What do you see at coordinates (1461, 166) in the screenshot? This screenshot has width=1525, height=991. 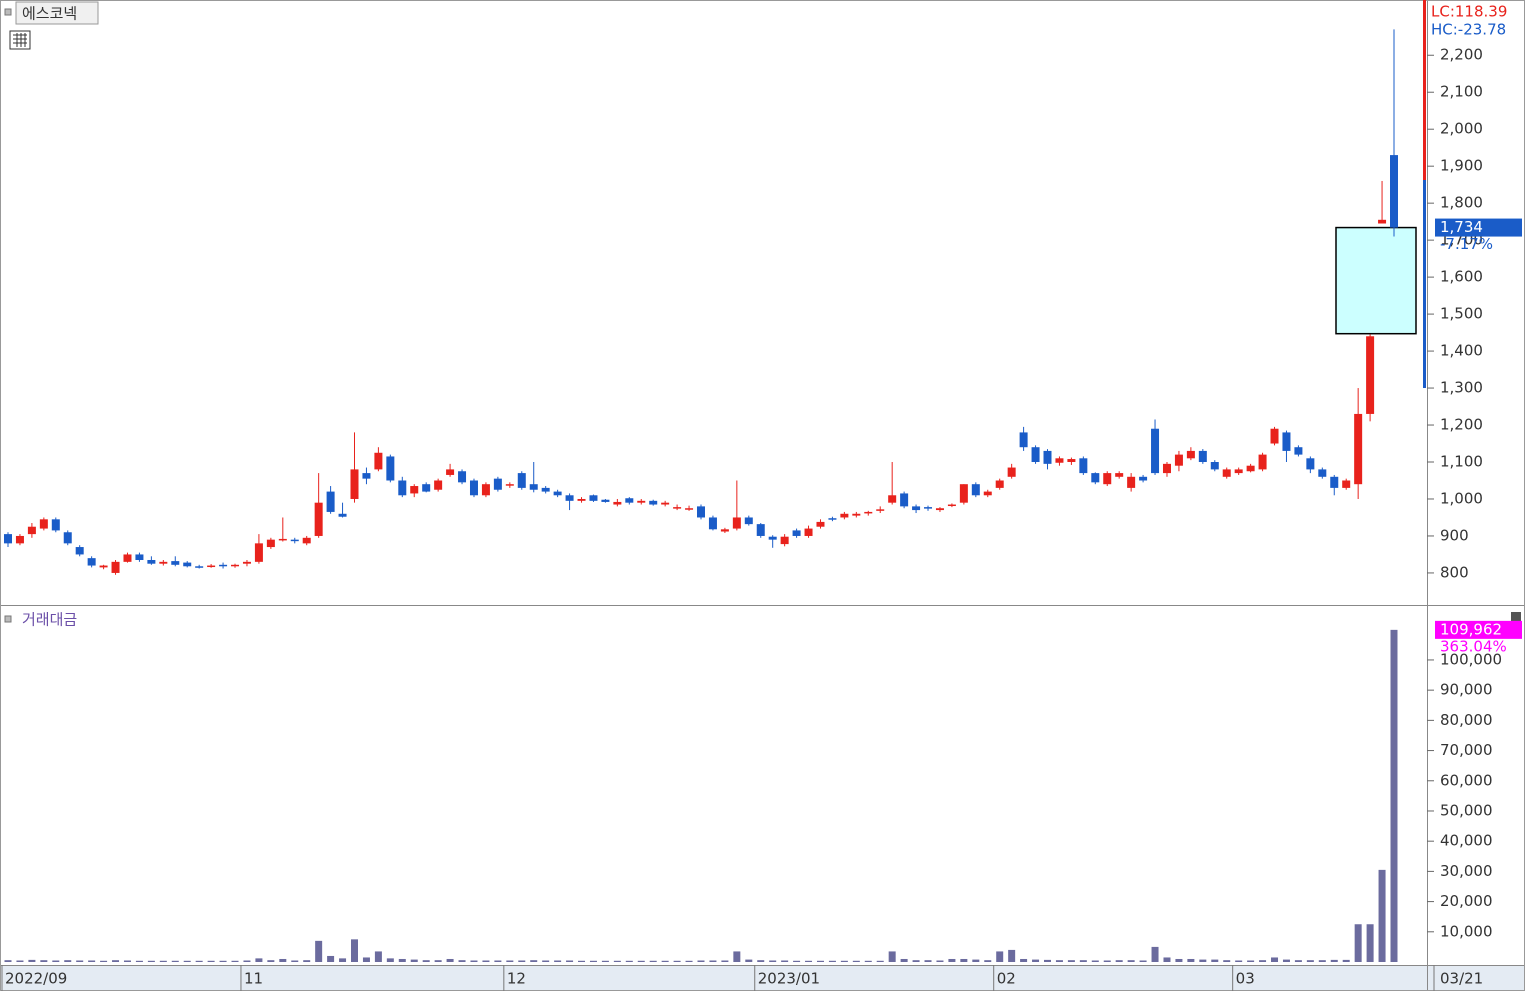 I see `y-tick-label: 1,900` at bounding box center [1461, 166].